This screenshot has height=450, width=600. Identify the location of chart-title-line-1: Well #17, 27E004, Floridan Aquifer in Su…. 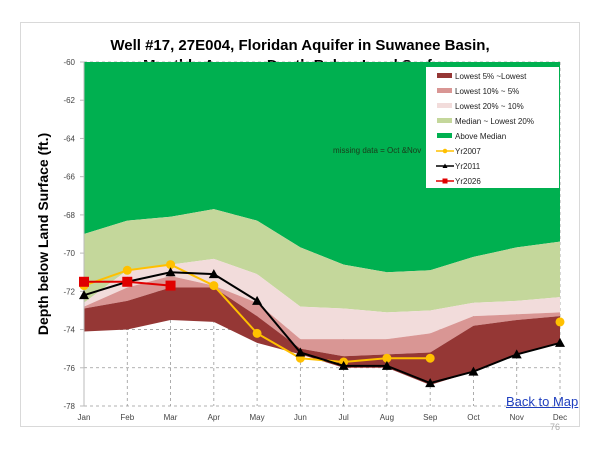
(299, 45).